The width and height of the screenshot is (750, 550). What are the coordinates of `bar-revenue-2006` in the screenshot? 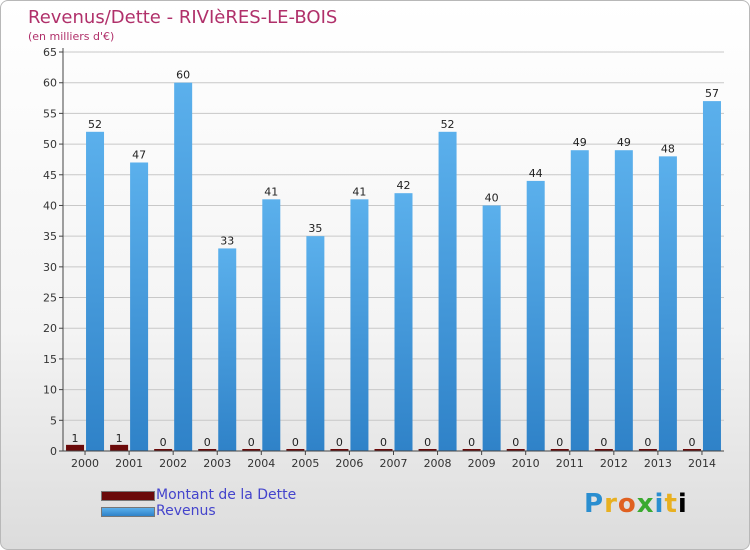 It's located at (359, 325).